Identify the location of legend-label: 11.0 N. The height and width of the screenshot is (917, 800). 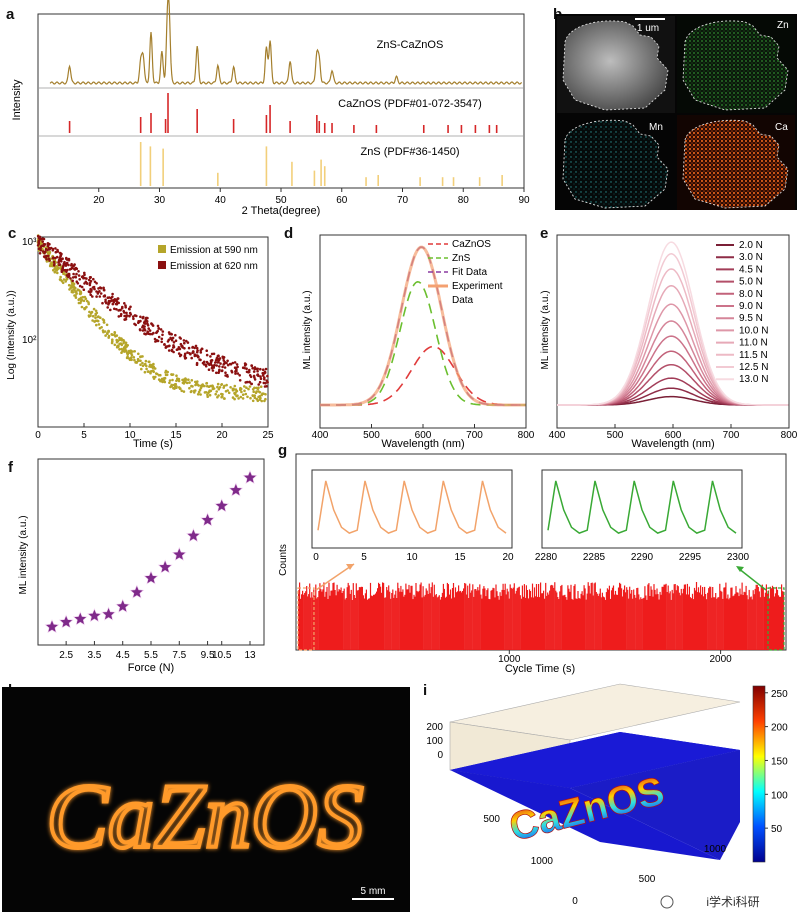
(753, 343).